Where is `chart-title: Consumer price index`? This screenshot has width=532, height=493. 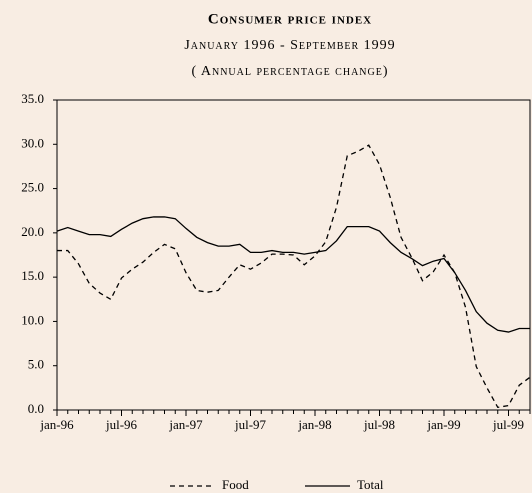
chart-title: Consumer price index is located at coordinates (290, 19).